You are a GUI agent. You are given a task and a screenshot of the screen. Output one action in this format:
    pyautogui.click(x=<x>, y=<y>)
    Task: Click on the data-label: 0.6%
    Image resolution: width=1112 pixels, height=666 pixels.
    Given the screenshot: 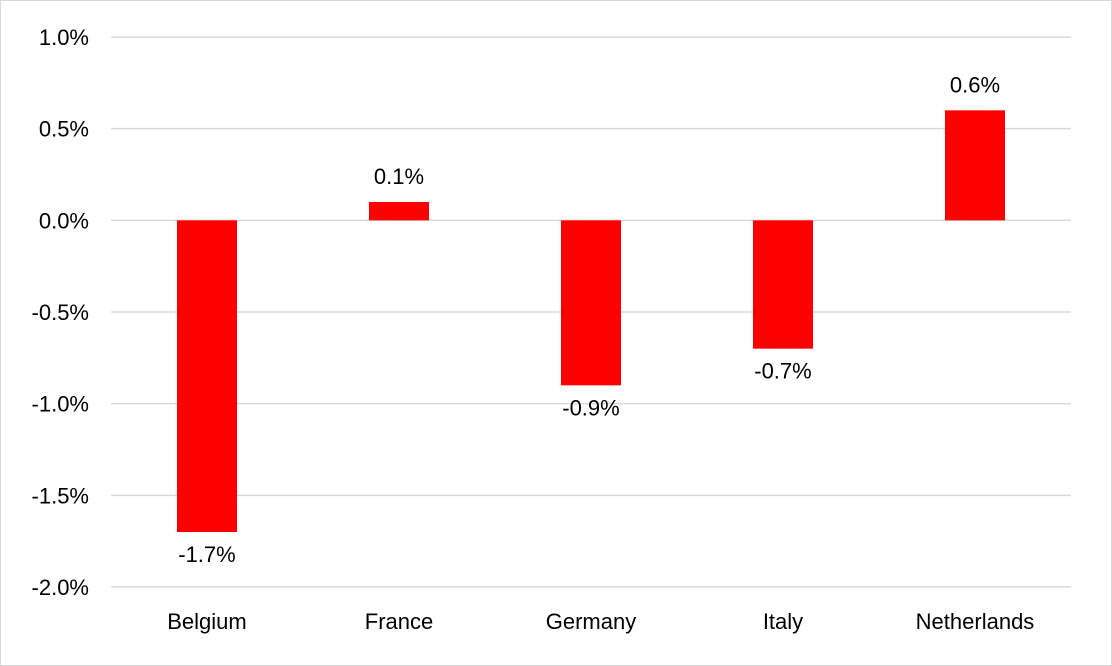 What is the action you would take?
    pyautogui.click(x=975, y=84)
    